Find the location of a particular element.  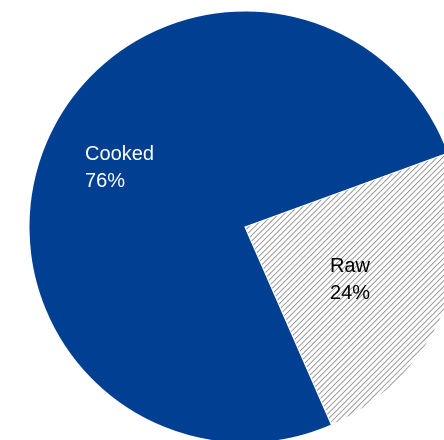

pie-value-label-raw: 24% is located at coordinates (350, 293).